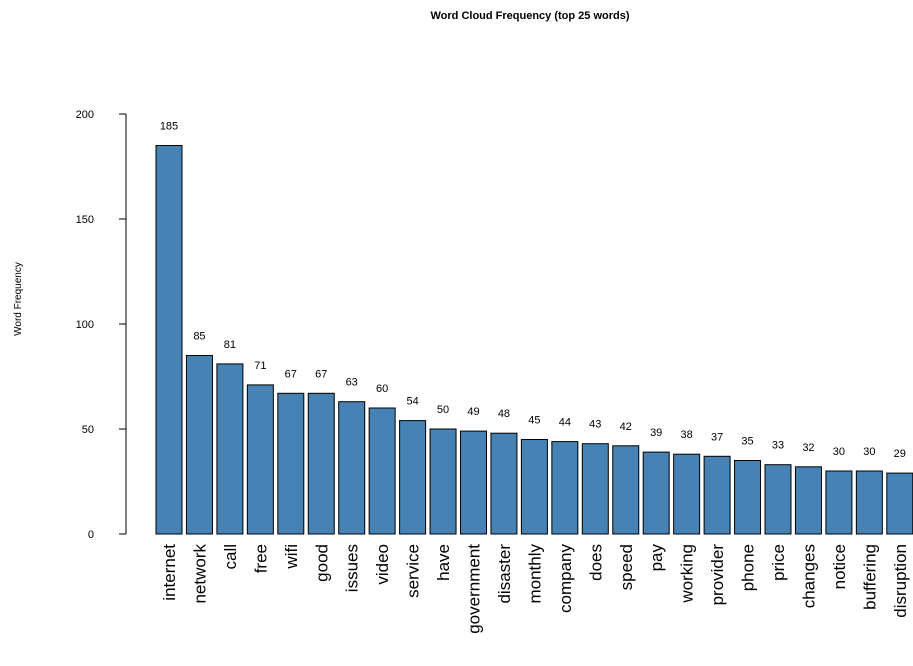  What do you see at coordinates (747, 442) in the screenshot?
I see `data-label: 35` at bounding box center [747, 442].